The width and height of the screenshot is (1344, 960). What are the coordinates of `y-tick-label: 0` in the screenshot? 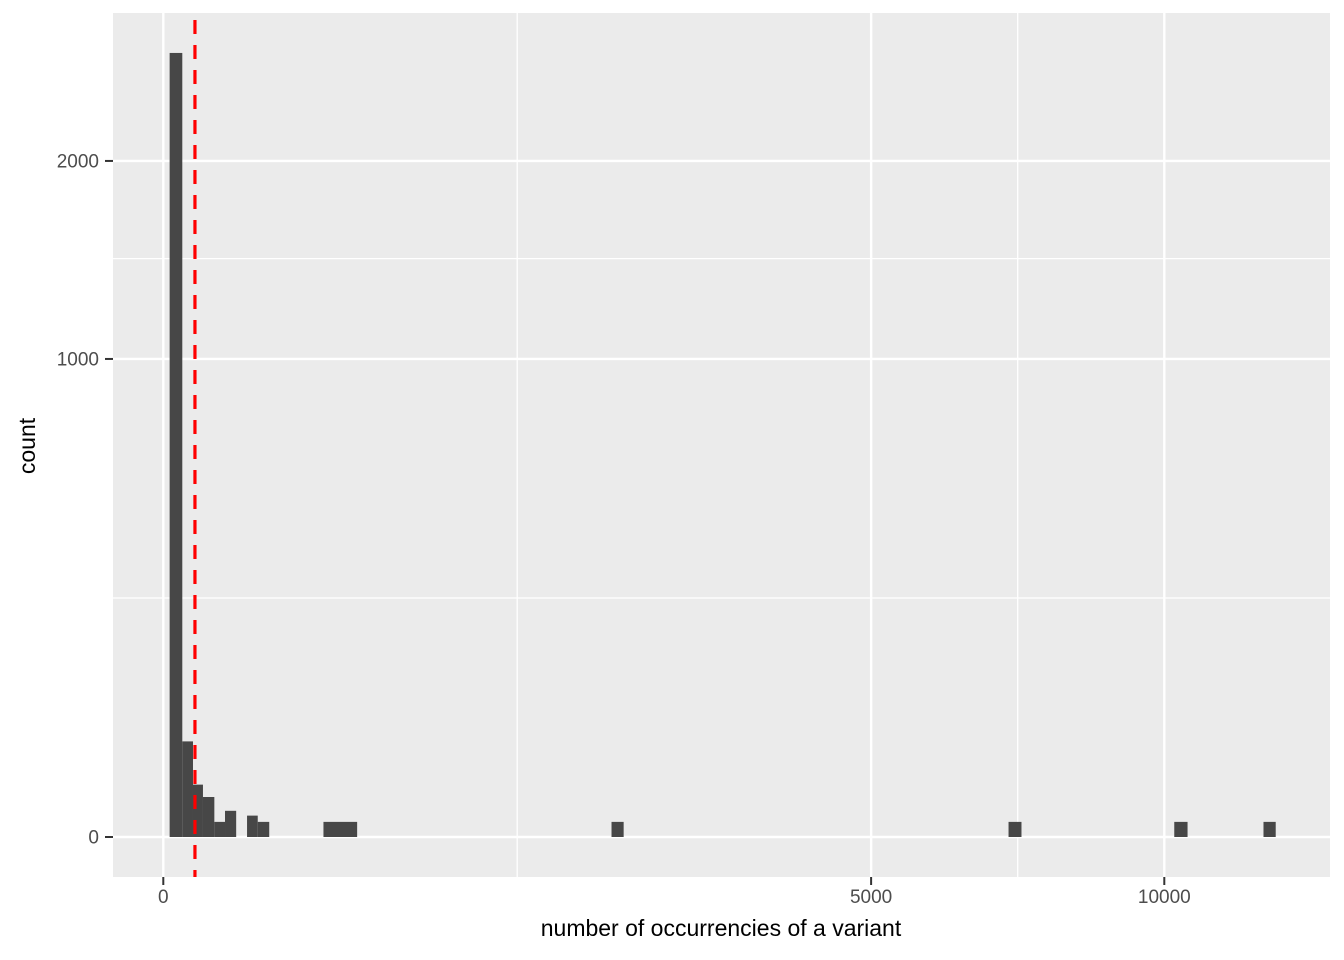 It's located at (93, 838).